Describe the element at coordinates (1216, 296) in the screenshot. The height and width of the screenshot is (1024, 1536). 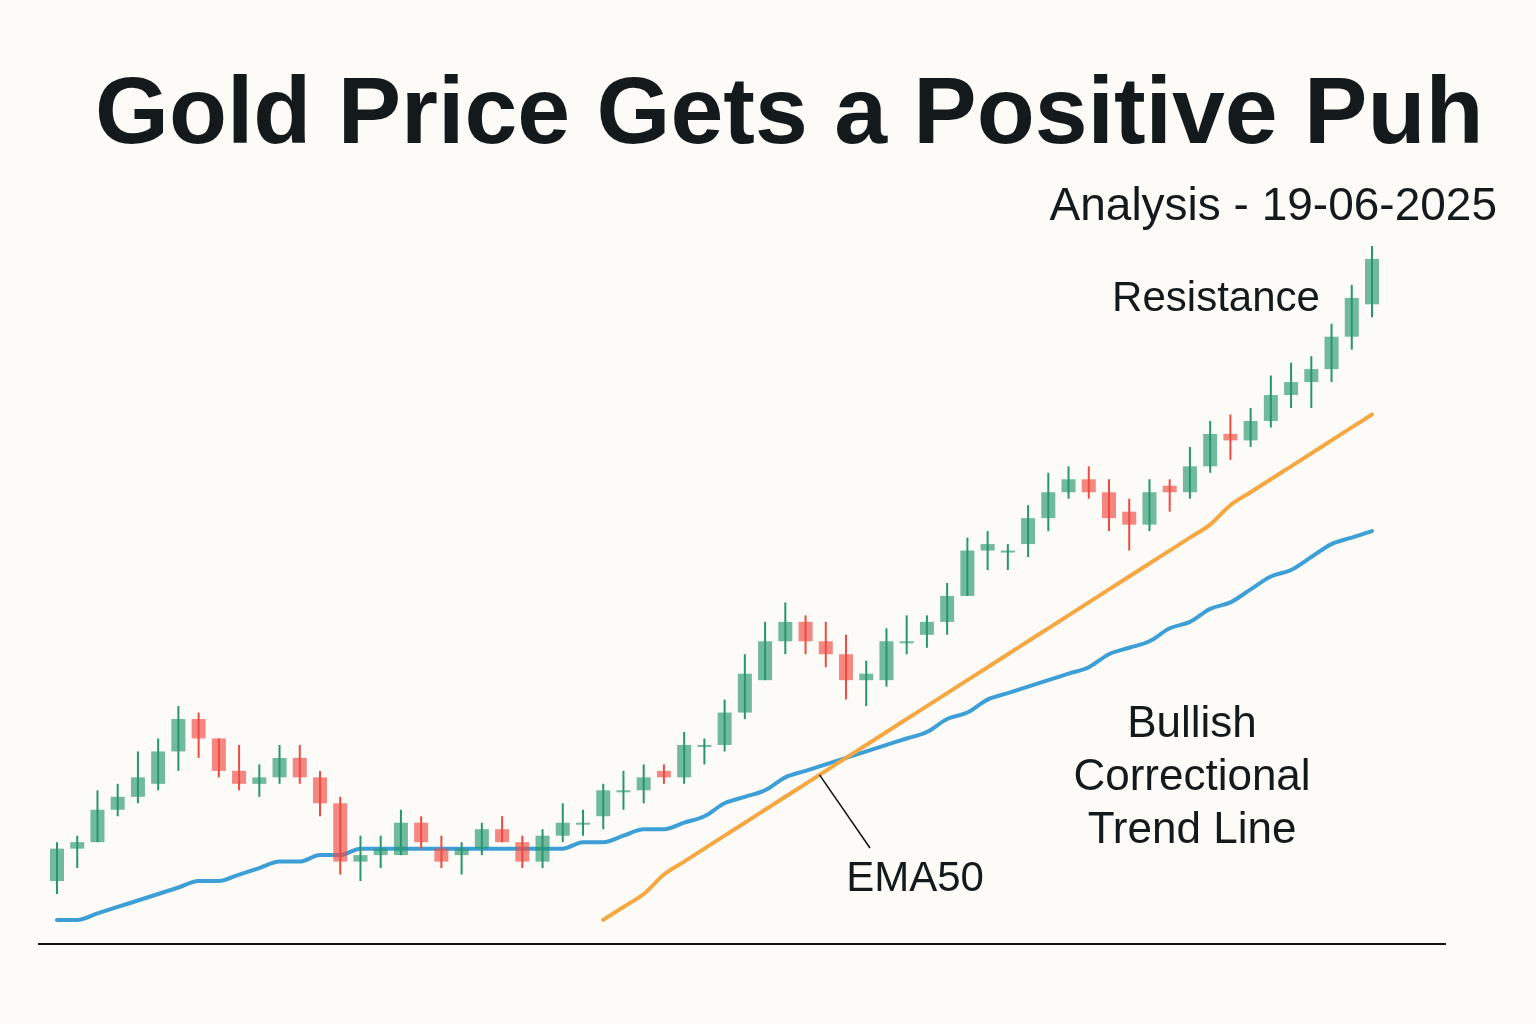
I see `annotation: Resistance` at that location.